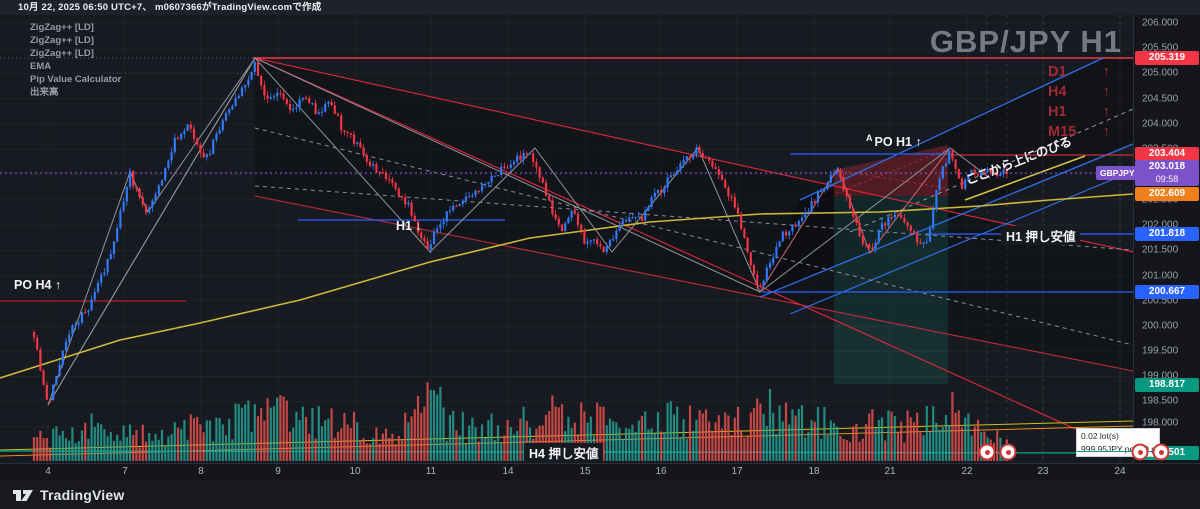  What do you see at coordinates (1043, 471) in the screenshot?
I see `time-axis-label: 23` at bounding box center [1043, 471].